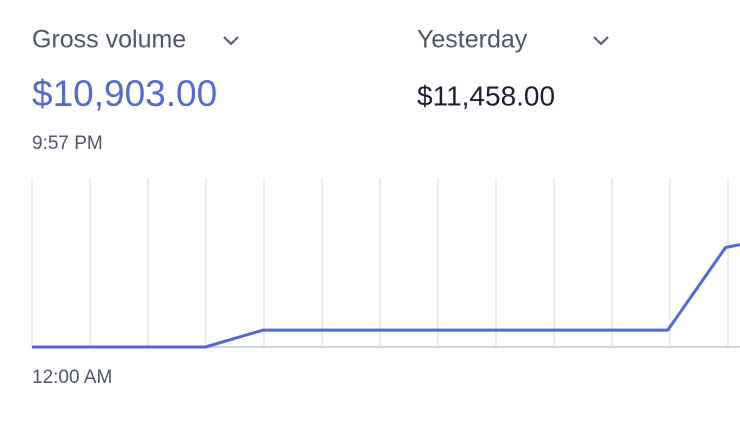  Describe the element at coordinates (109, 40) in the screenshot. I see `metric-label: Gross volume` at that location.